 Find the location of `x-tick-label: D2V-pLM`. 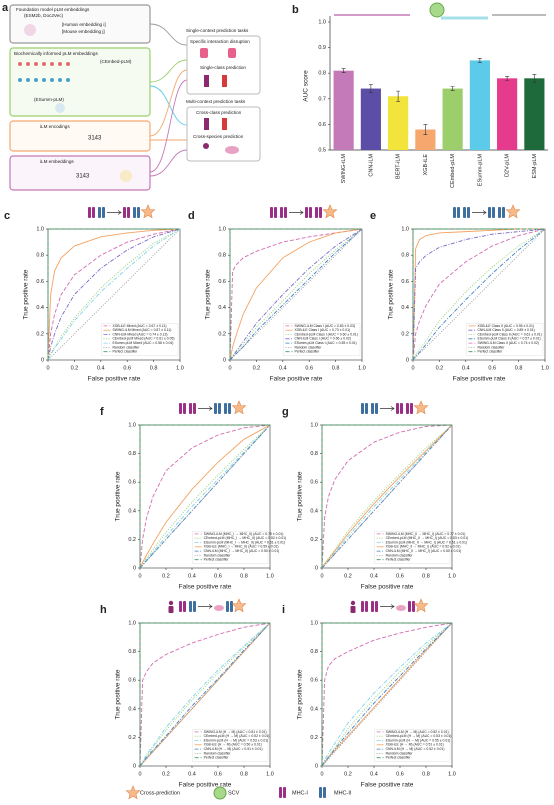

x-tick-label: D2V-pLM is located at coordinates (508, 165).